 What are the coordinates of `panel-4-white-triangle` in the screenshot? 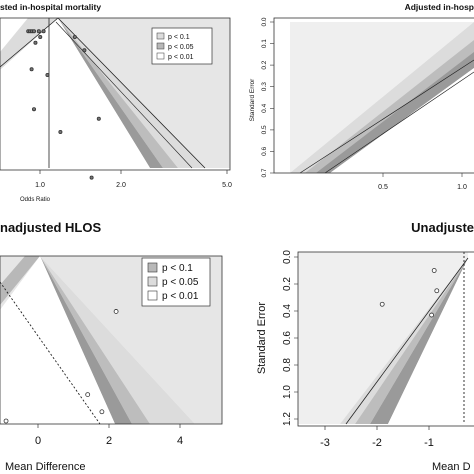 It's located at (431, 341).